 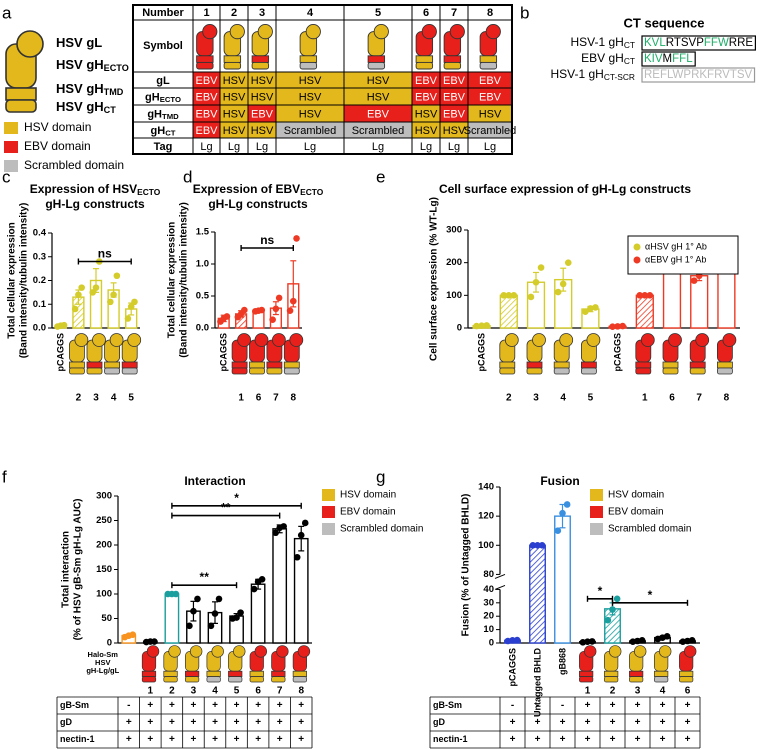 I want to click on panel-letter: b, so click(x=524, y=12).